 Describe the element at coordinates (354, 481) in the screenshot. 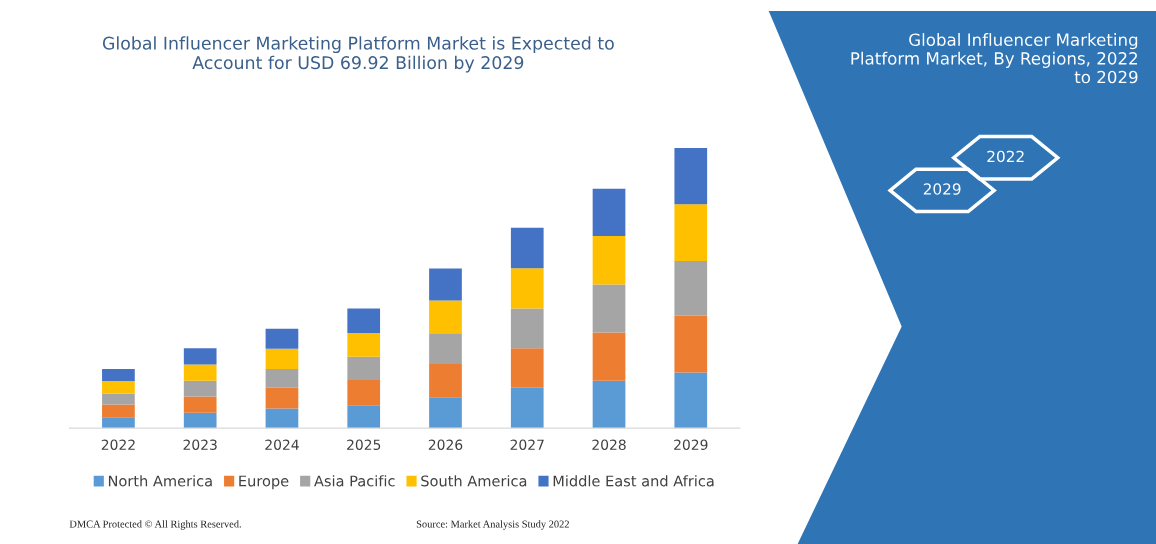

I see `legend-label: Asia Pacific` at that location.